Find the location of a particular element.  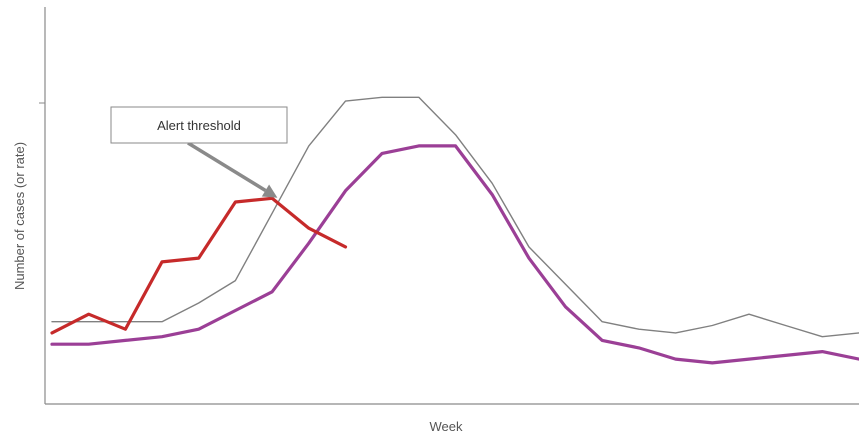

alert-threshold-annotation: Alert threshold is located at coordinates (199, 152).